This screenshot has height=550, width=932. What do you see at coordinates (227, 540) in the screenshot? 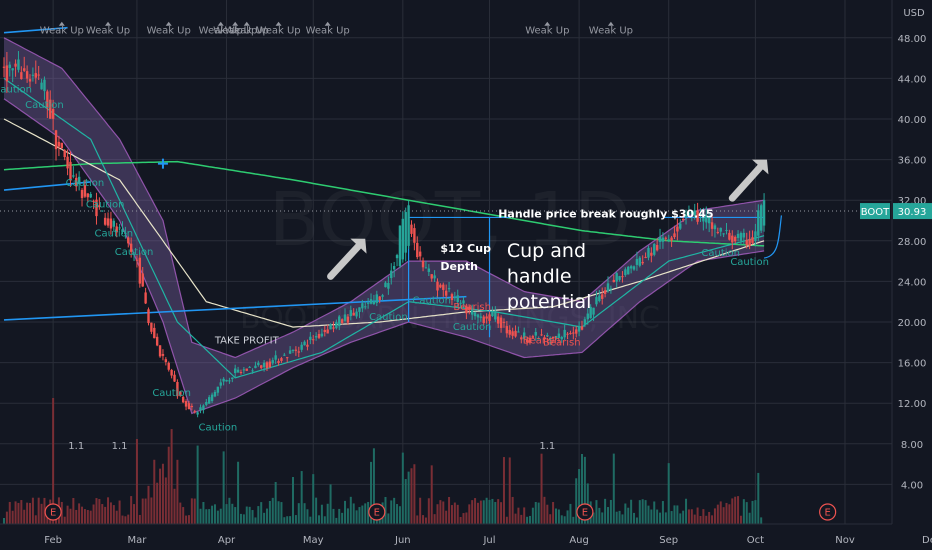
I see `x-tick-label: Apr` at bounding box center [227, 540].